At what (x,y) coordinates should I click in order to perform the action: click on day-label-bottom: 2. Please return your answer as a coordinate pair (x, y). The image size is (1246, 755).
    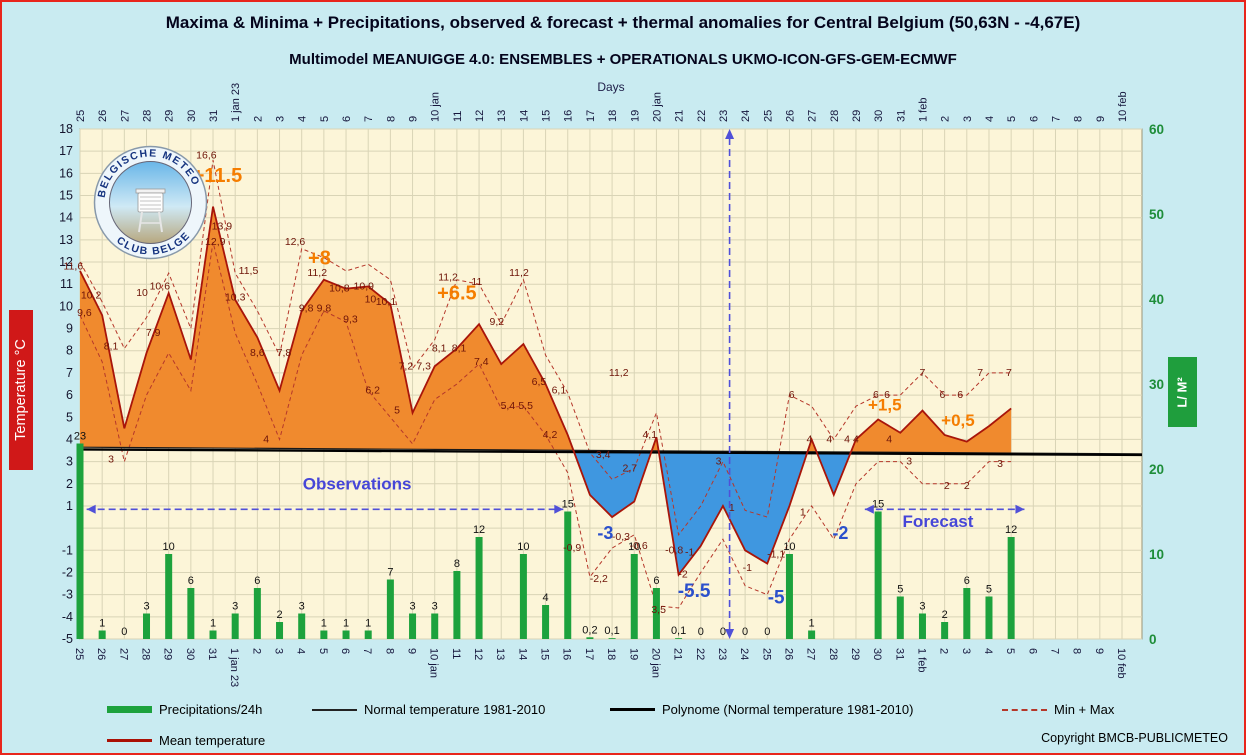
    Looking at the image, I should click on (944, 651).